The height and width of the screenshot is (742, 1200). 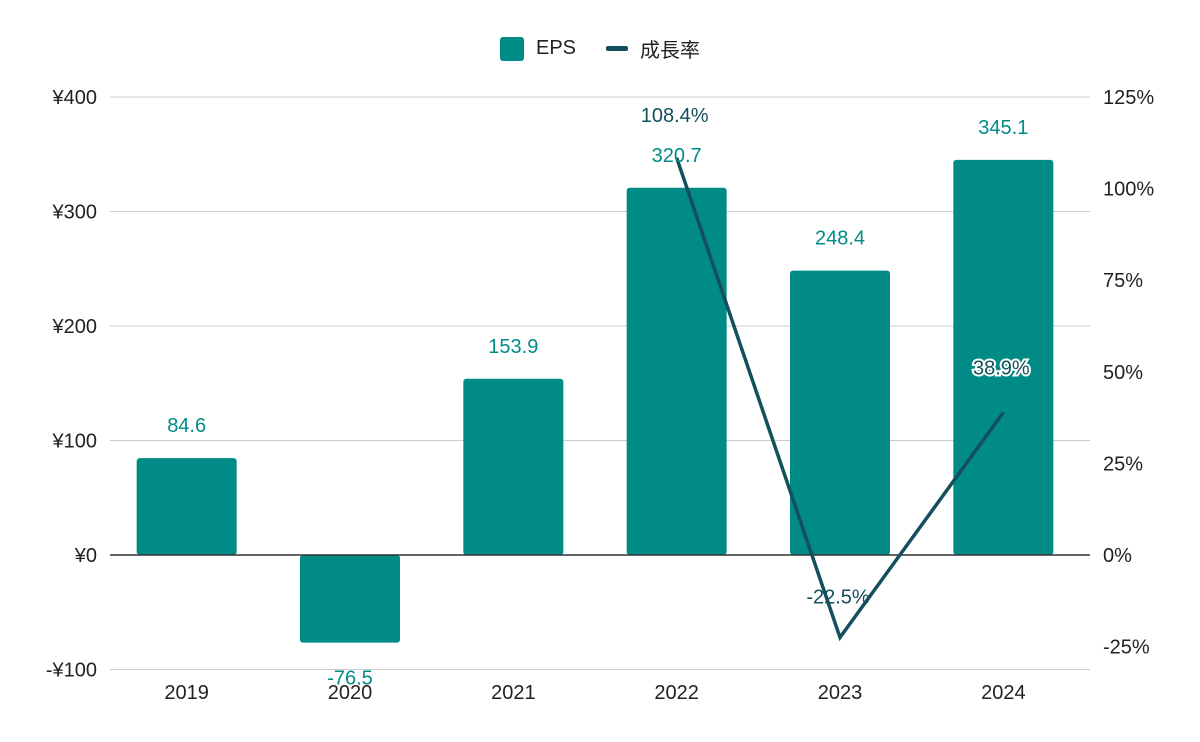 I want to click on y-right-tick-label: 25%, so click(x=1123, y=464).